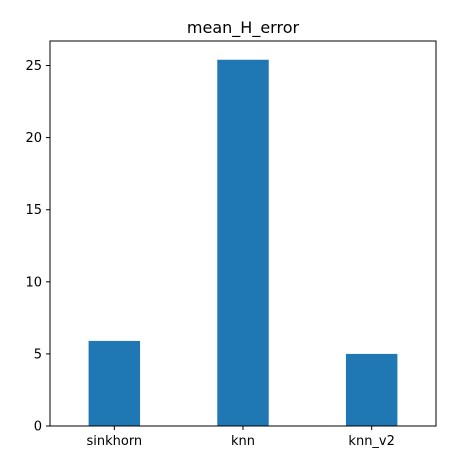 Image resolution: width=467 pixels, height=470 pixels. What do you see at coordinates (371, 441) in the screenshot?
I see `x-tick-label: knn_v2` at bounding box center [371, 441].